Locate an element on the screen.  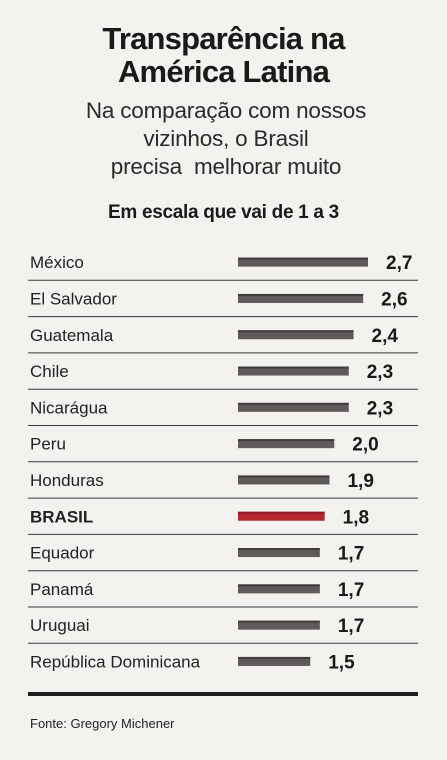
scale-note: Em escala que vai de 1 a 3 is located at coordinates (223, 212).